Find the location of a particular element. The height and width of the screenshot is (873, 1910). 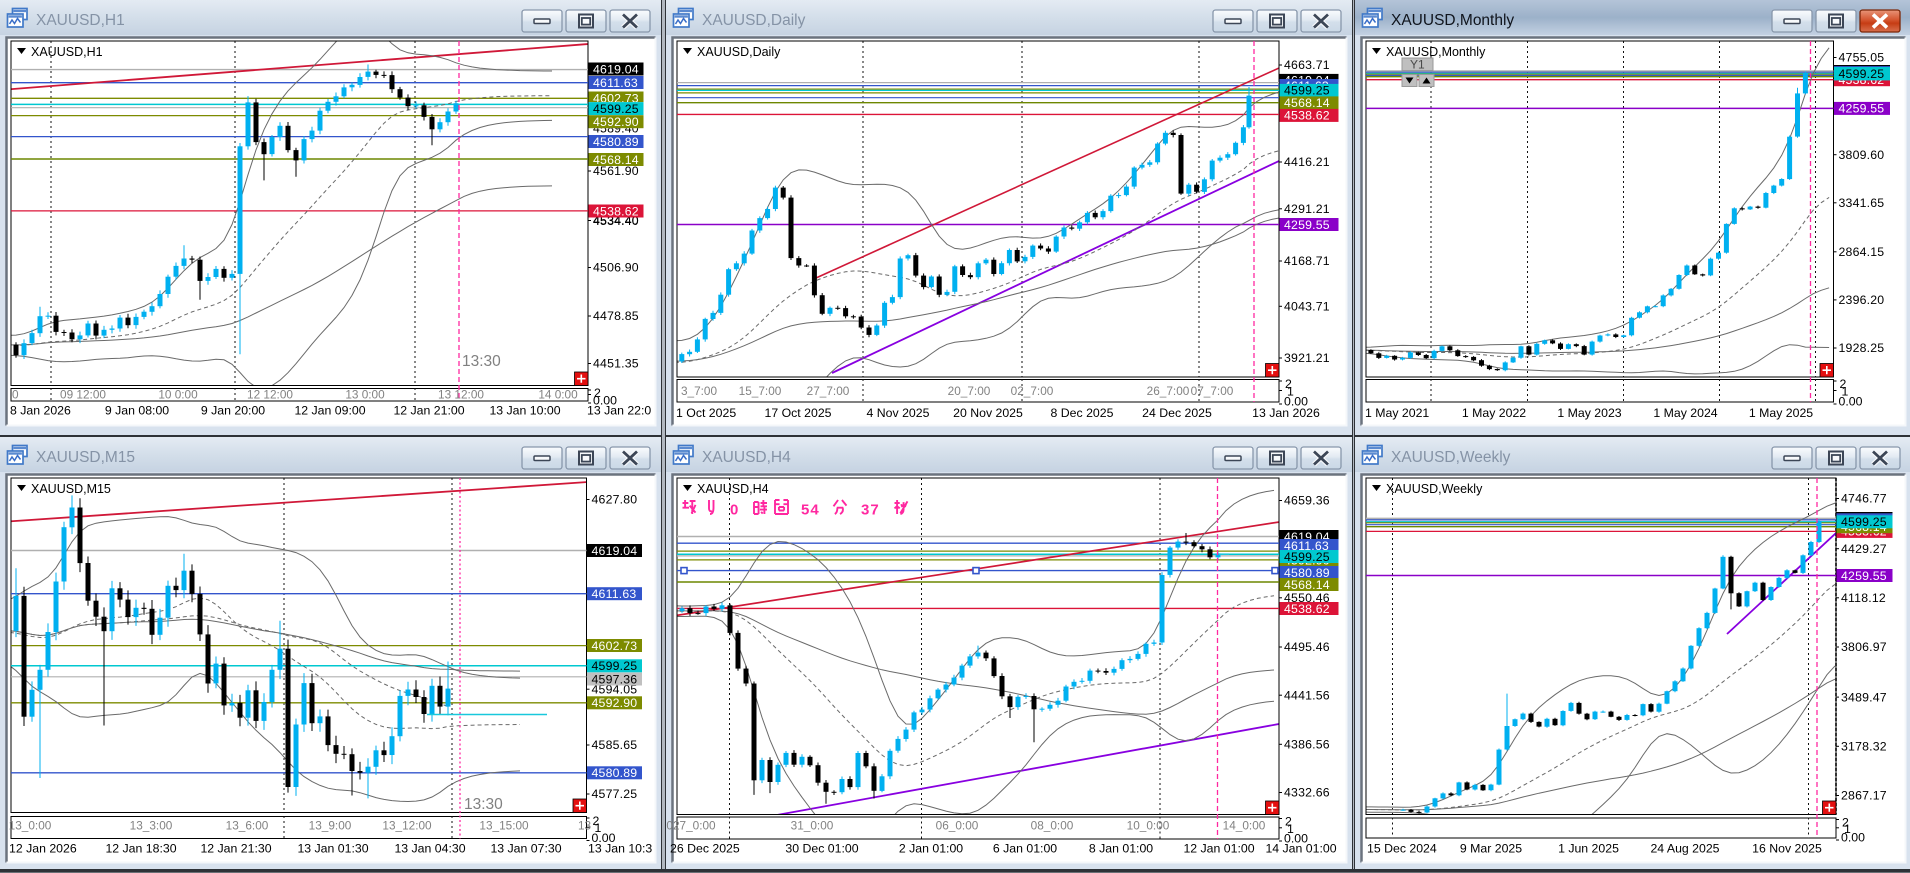

svg-text: Y1 is located at coordinates (1417, 65).